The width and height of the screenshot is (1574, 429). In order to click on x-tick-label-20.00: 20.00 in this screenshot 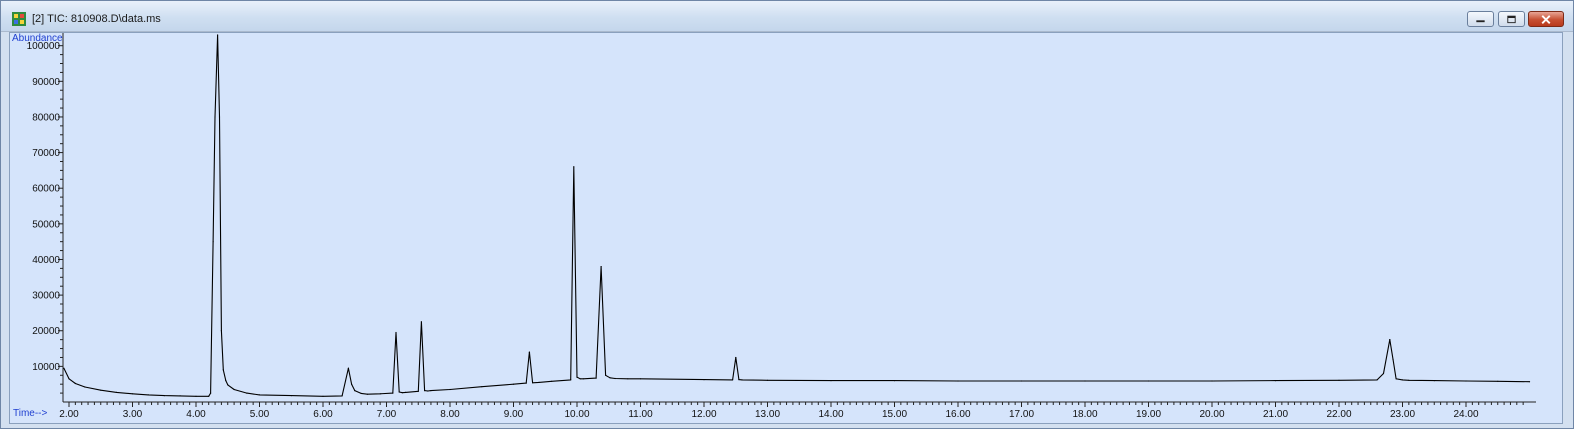, I will do `click(1211, 414)`.